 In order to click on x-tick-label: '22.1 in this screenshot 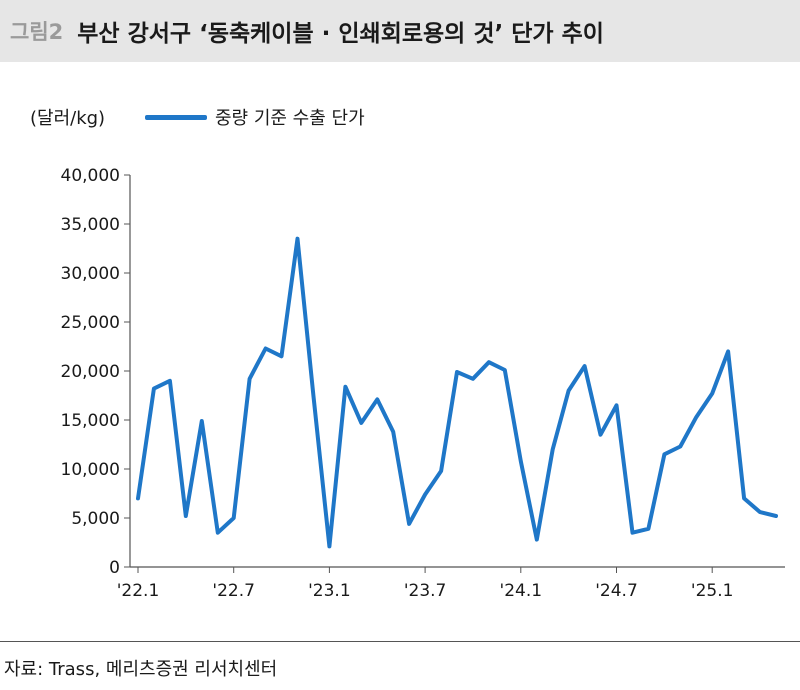, I will do `click(138, 591)`.